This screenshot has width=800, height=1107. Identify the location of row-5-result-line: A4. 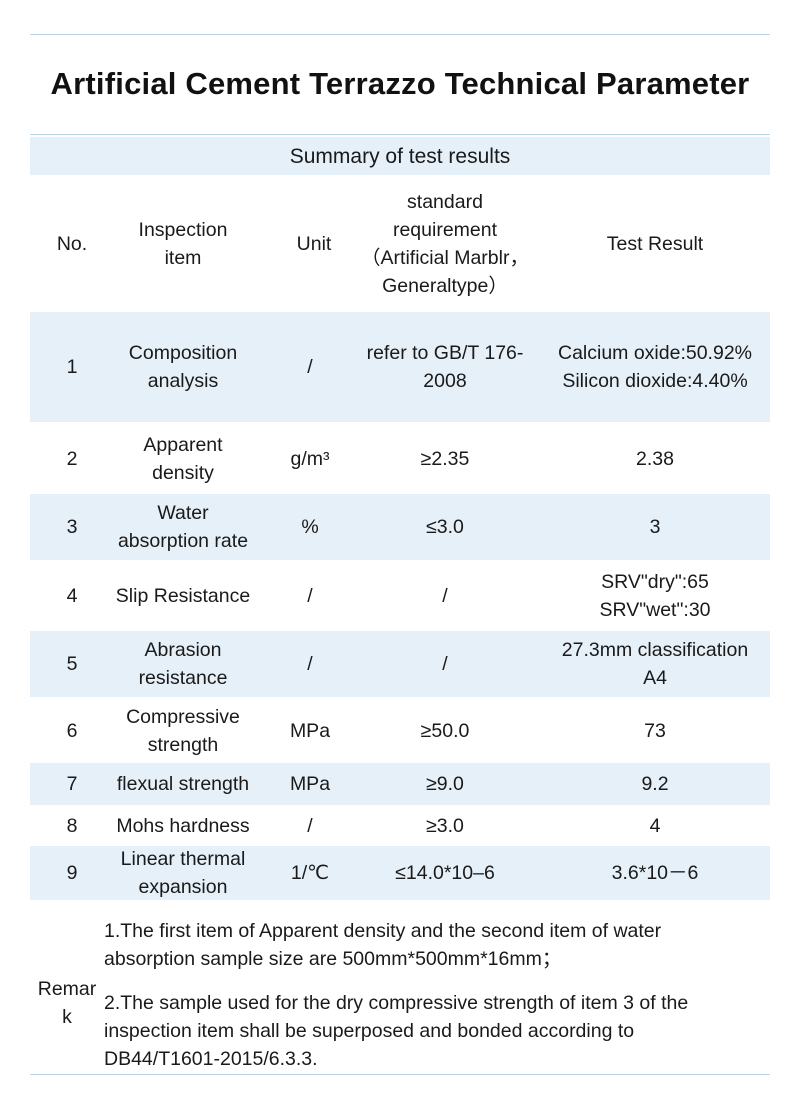
(655, 678).